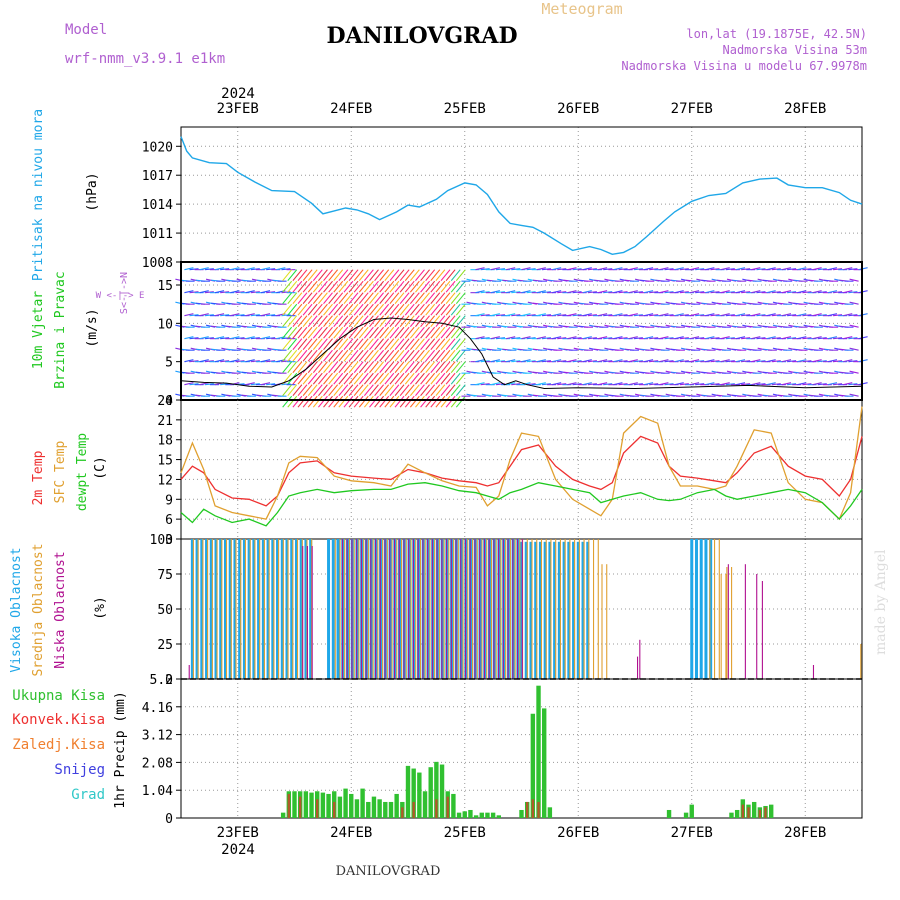 The width and height of the screenshot is (900, 900). I want to click on temp-sfc-series-line, so click(521, 463).